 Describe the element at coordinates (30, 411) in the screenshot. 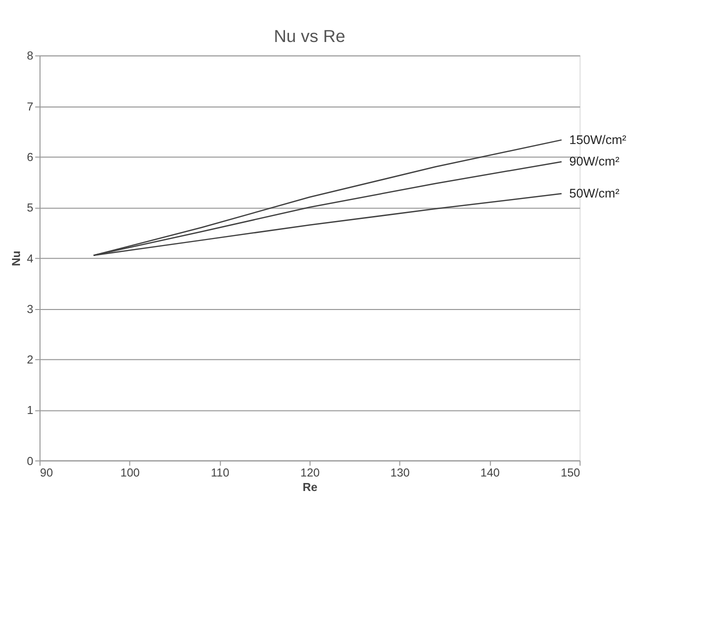

I see `y-tick-label: 1` at that location.